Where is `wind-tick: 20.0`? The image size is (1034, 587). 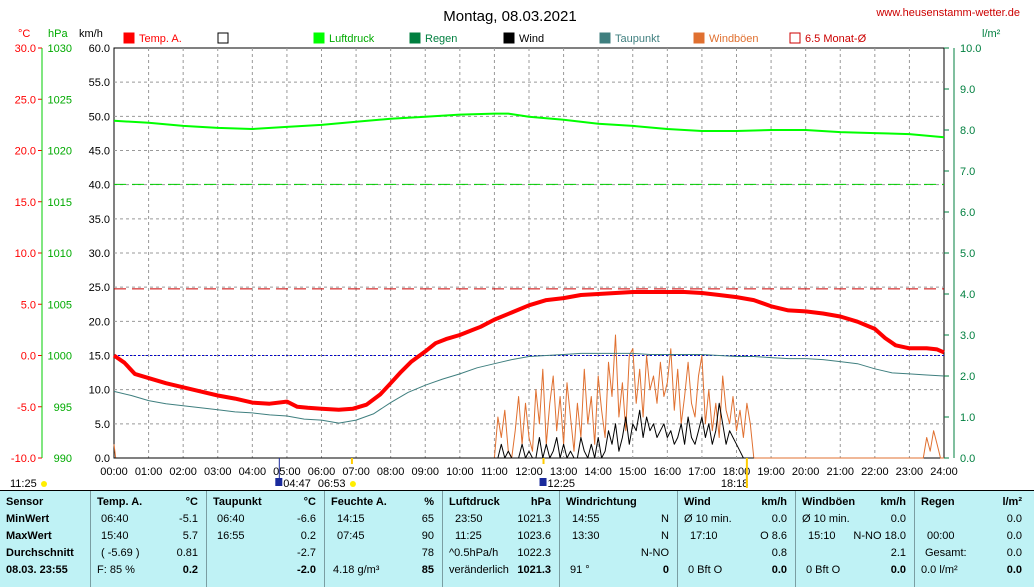 wind-tick: 20.0 is located at coordinates (99, 322).